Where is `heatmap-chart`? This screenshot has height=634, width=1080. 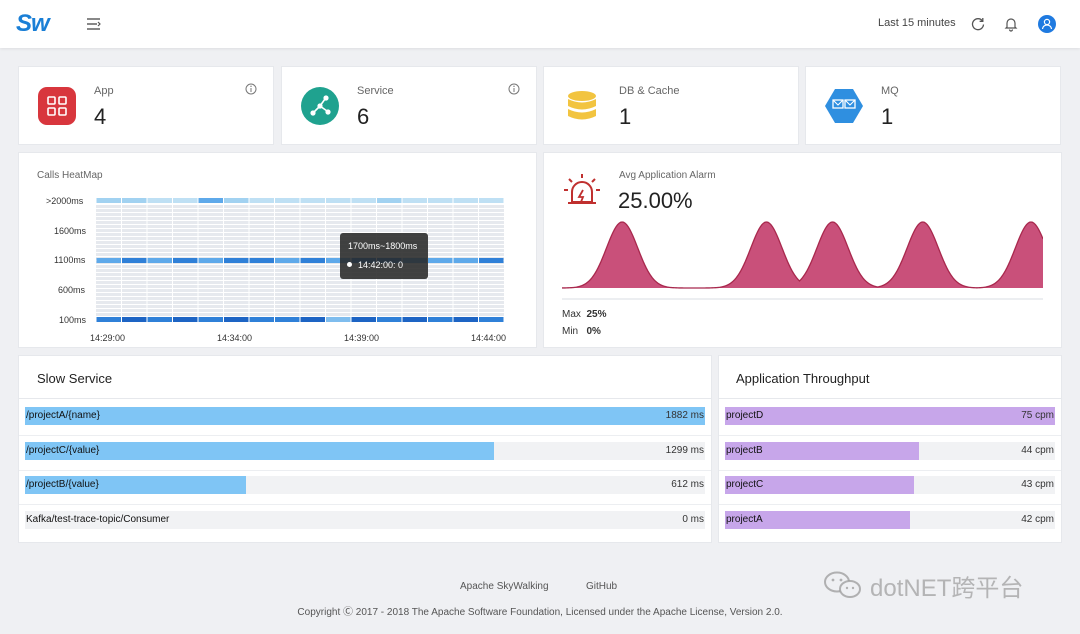
heatmap-chart is located at coordinates (300, 261).